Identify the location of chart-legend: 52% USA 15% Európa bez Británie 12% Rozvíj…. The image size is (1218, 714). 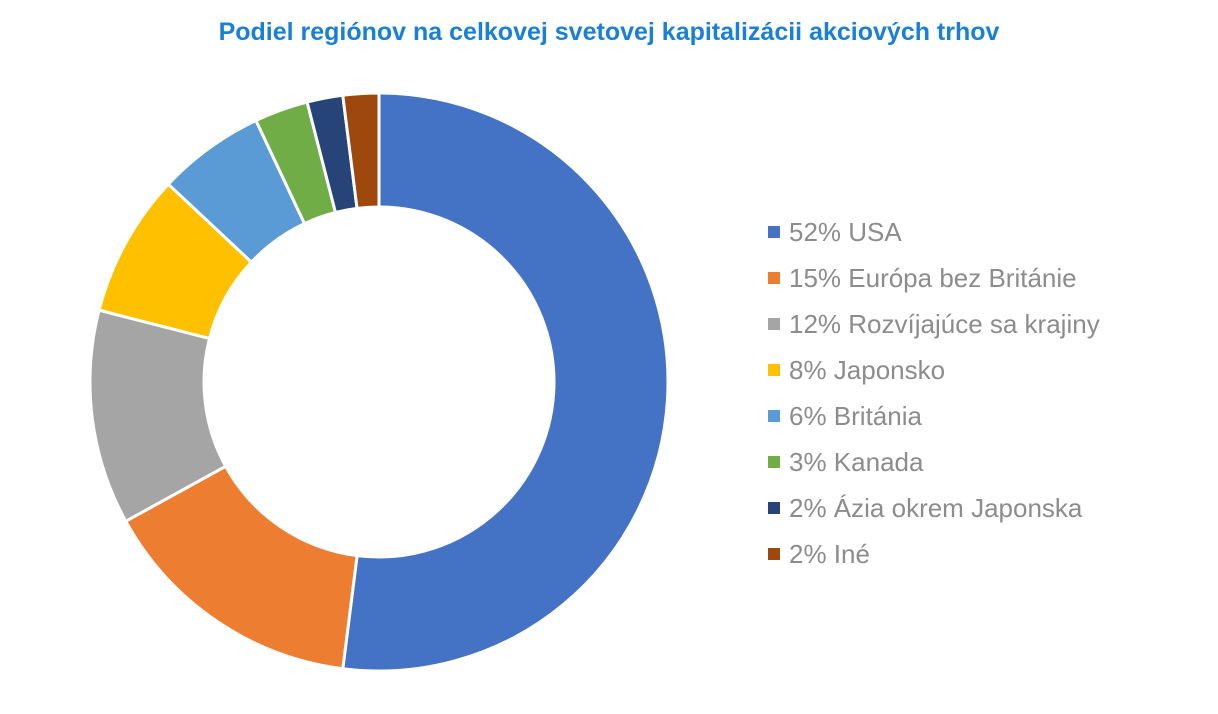
(934, 393).